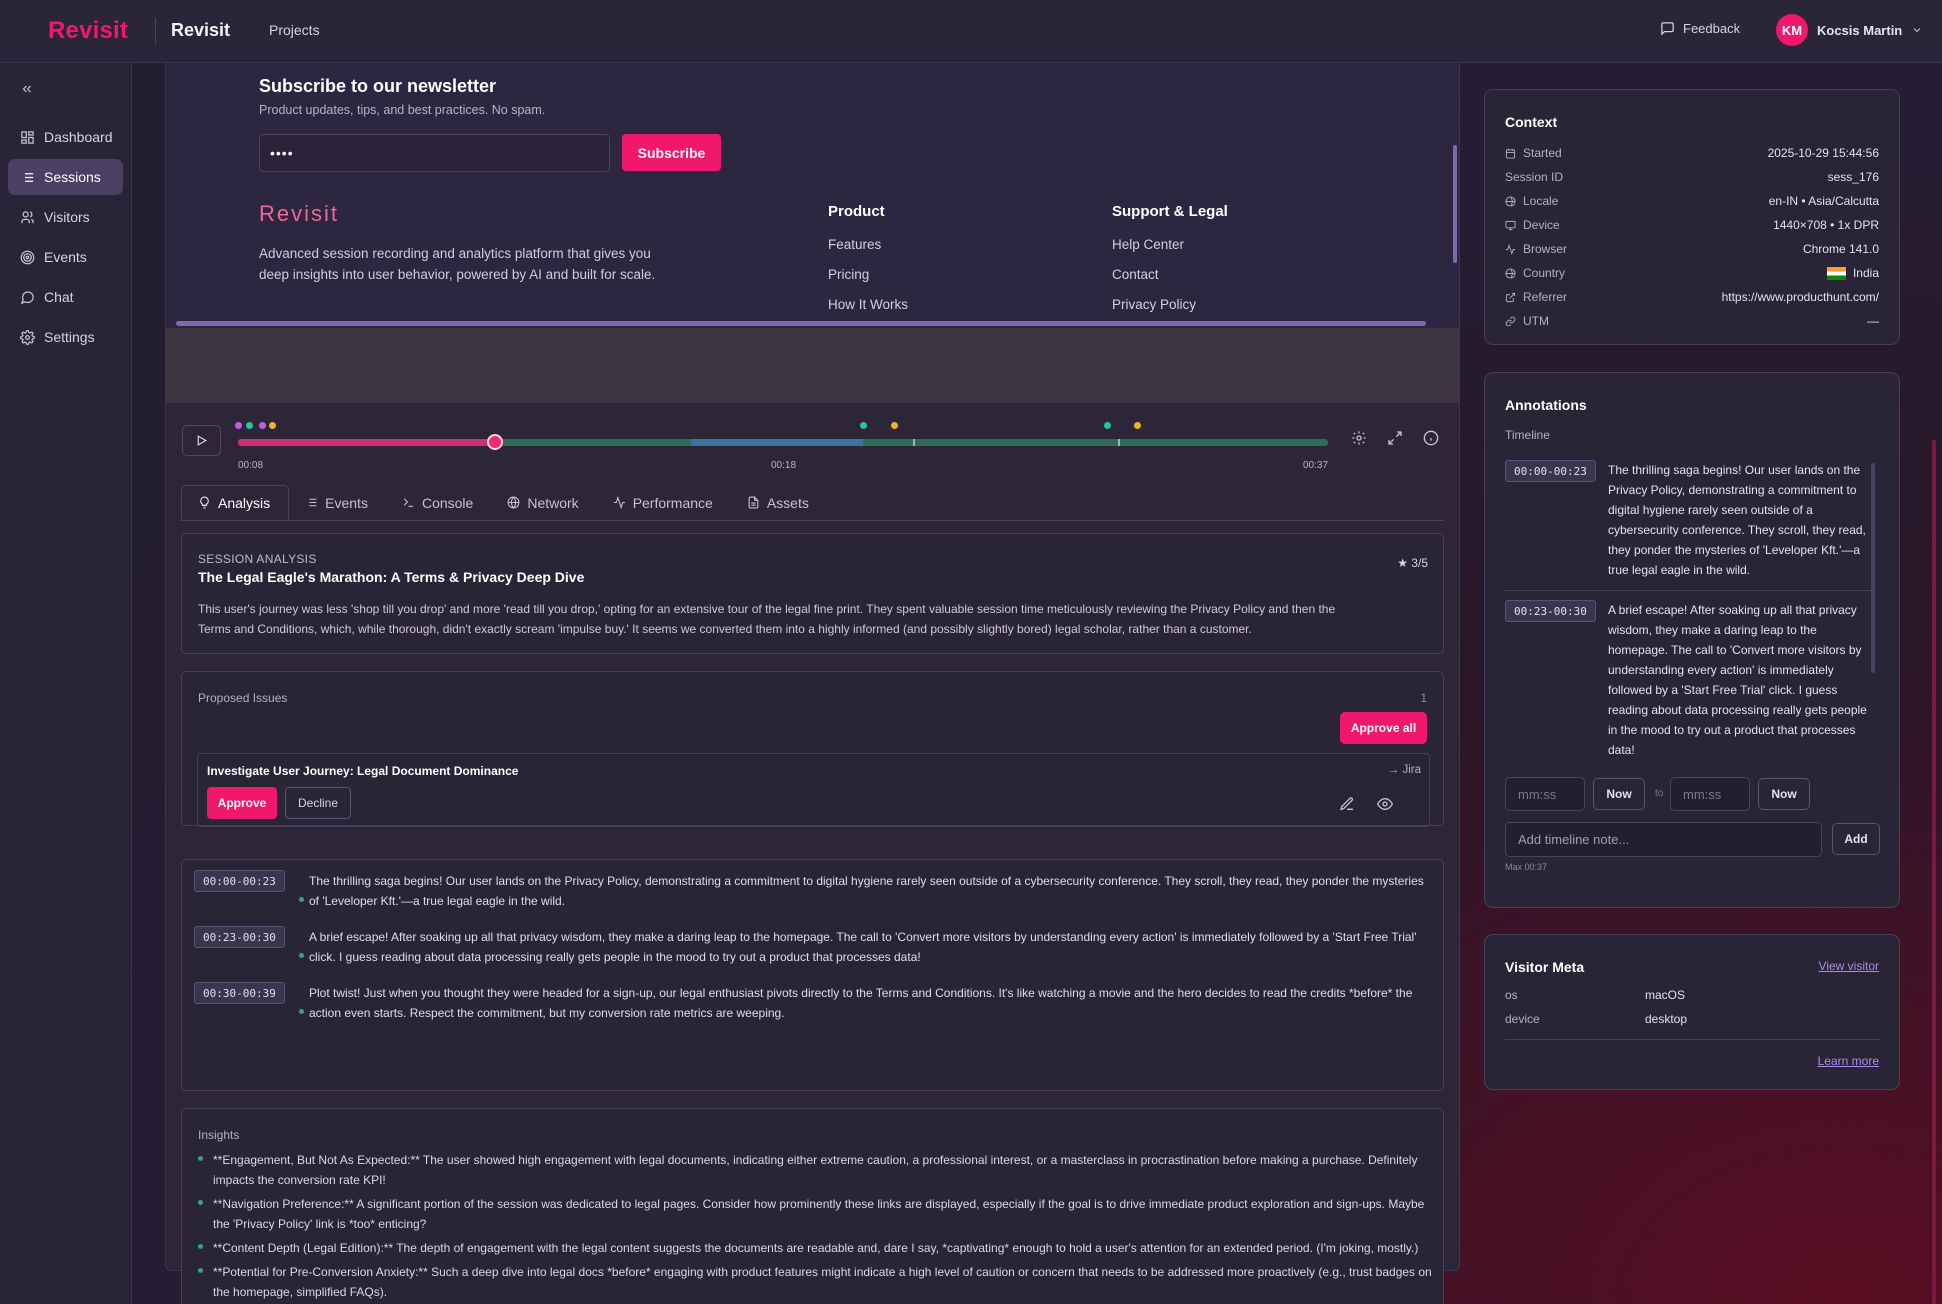 The height and width of the screenshot is (1304, 1942). What do you see at coordinates (1431, 438) in the screenshot?
I see `info-icon` at bounding box center [1431, 438].